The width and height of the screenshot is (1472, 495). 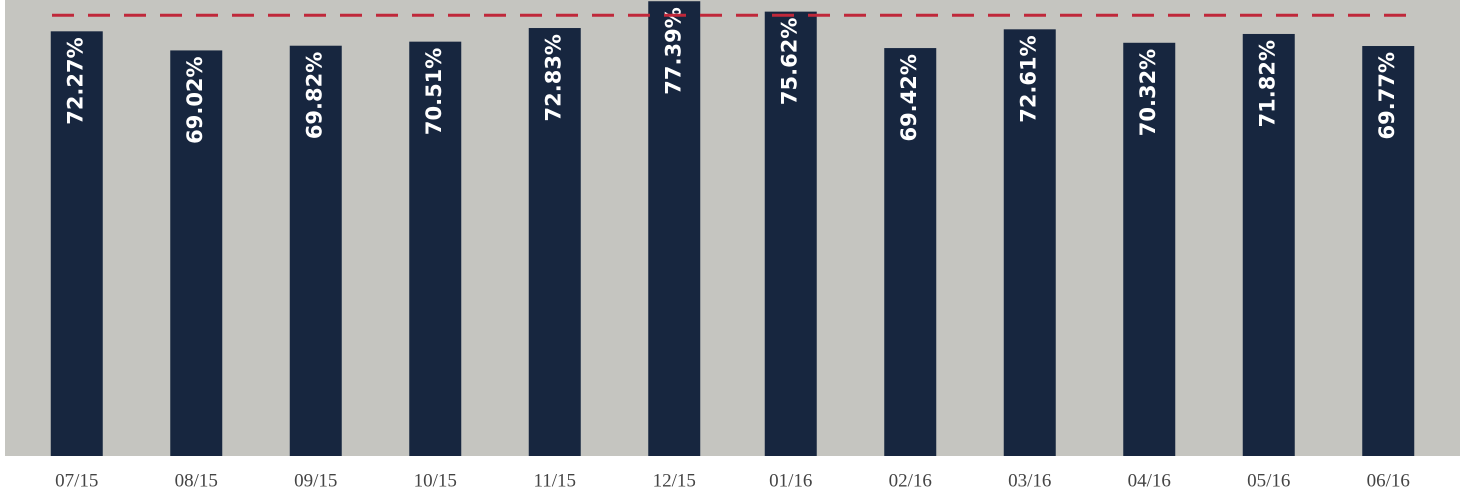 I want to click on value-label: 71.82%, so click(x=1268, y=83).